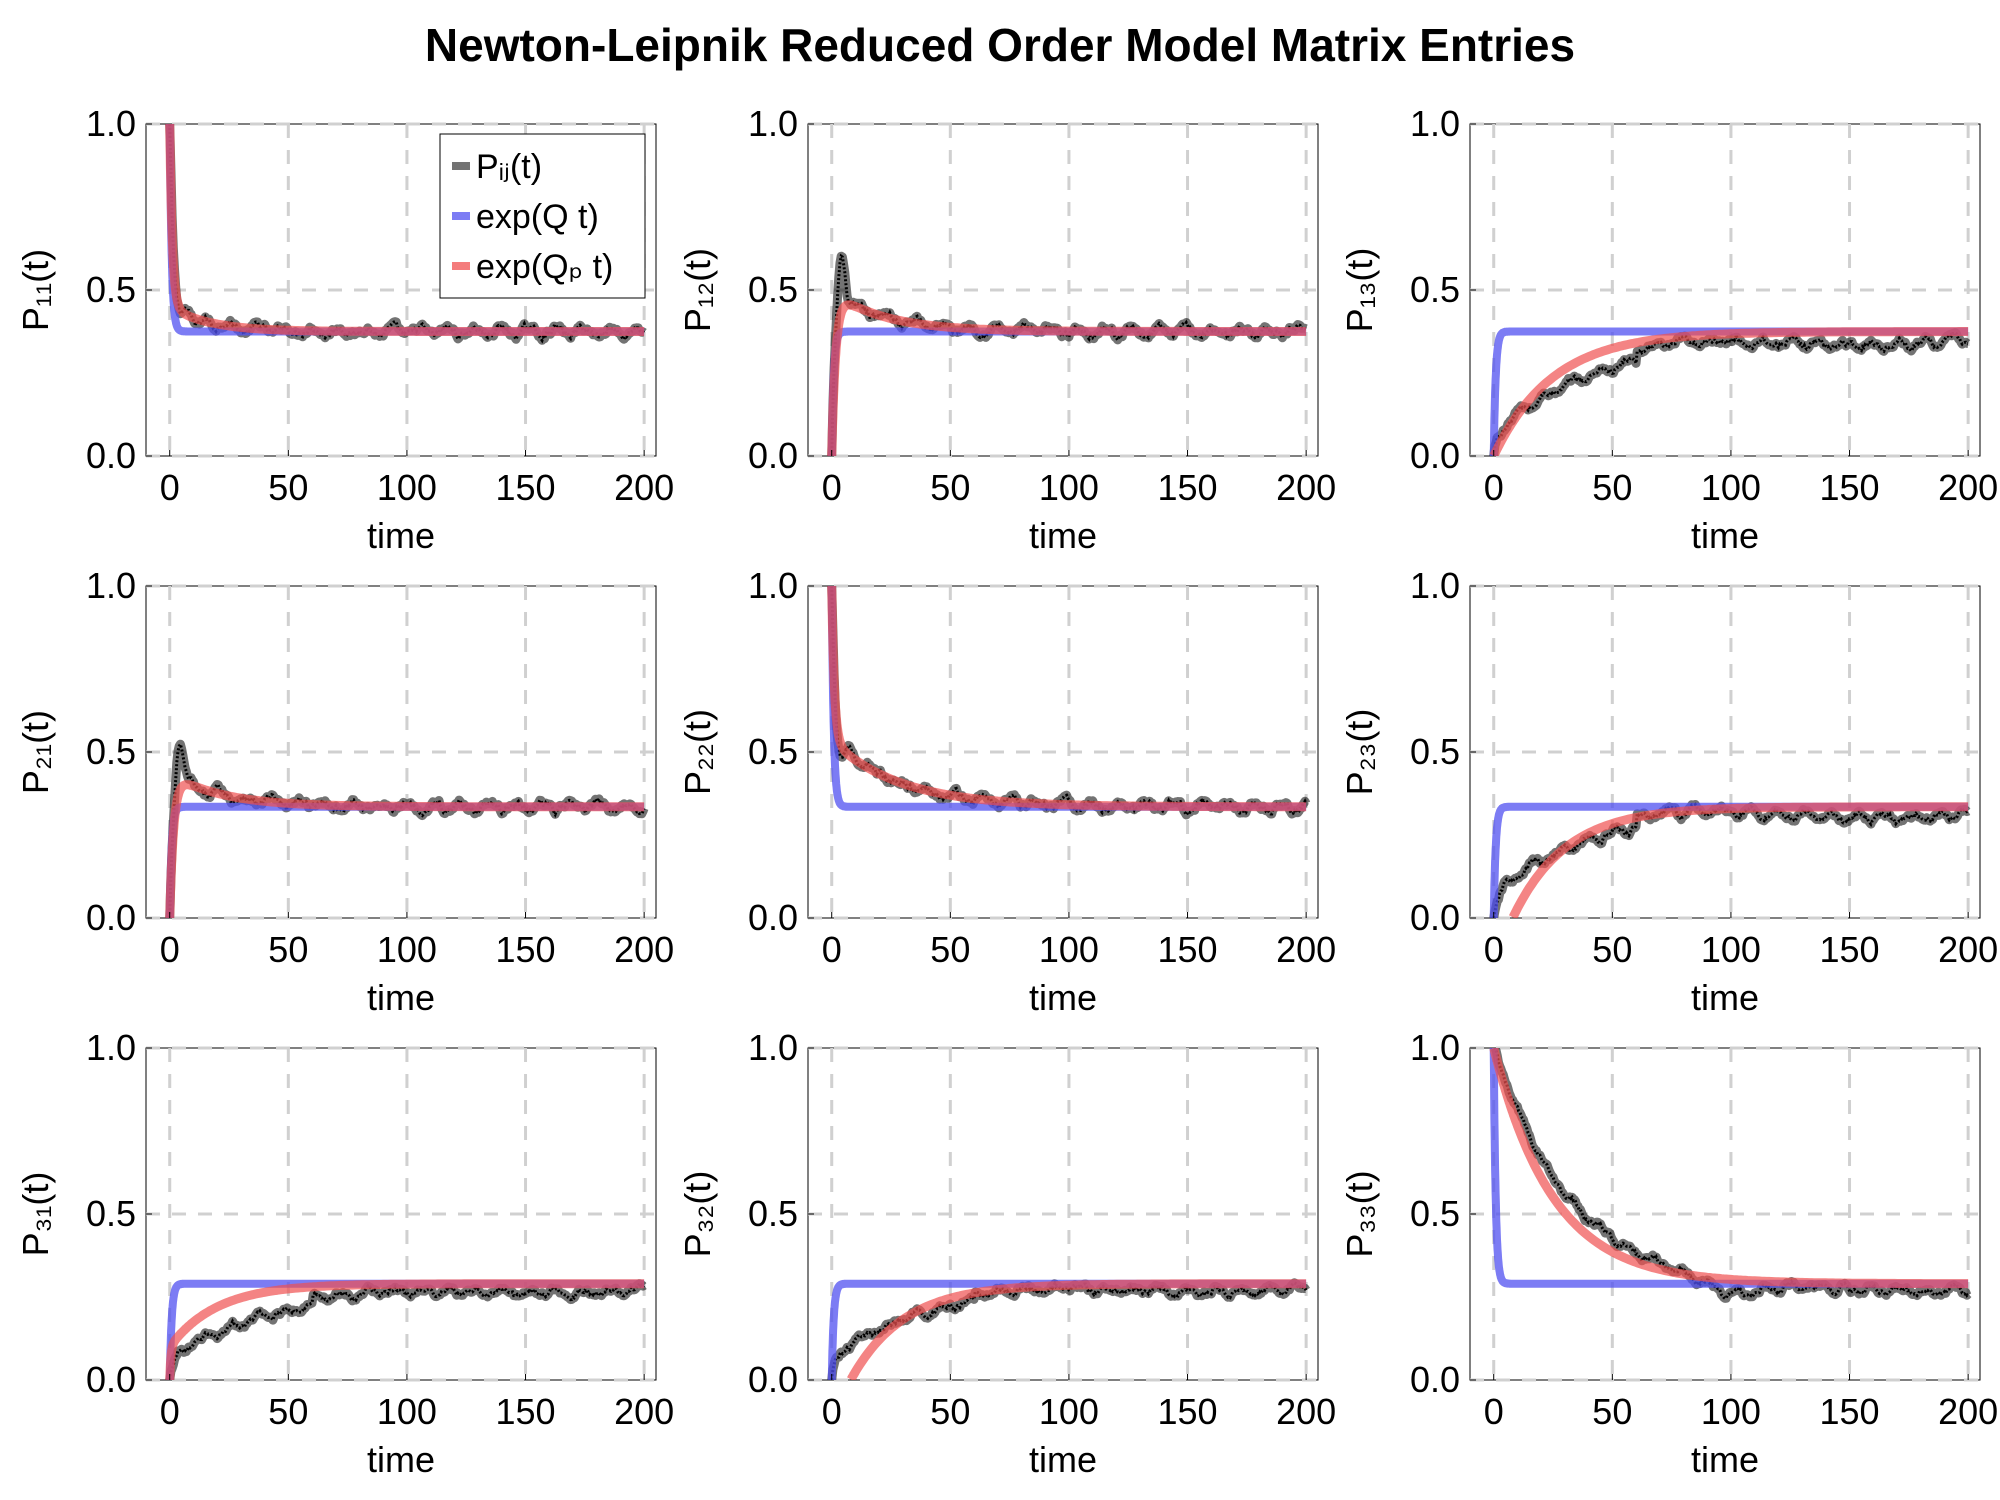  Describe the element at coordinates (537, 217) in the screenshot. I see `legend-label: exp(Q t)` at that location.